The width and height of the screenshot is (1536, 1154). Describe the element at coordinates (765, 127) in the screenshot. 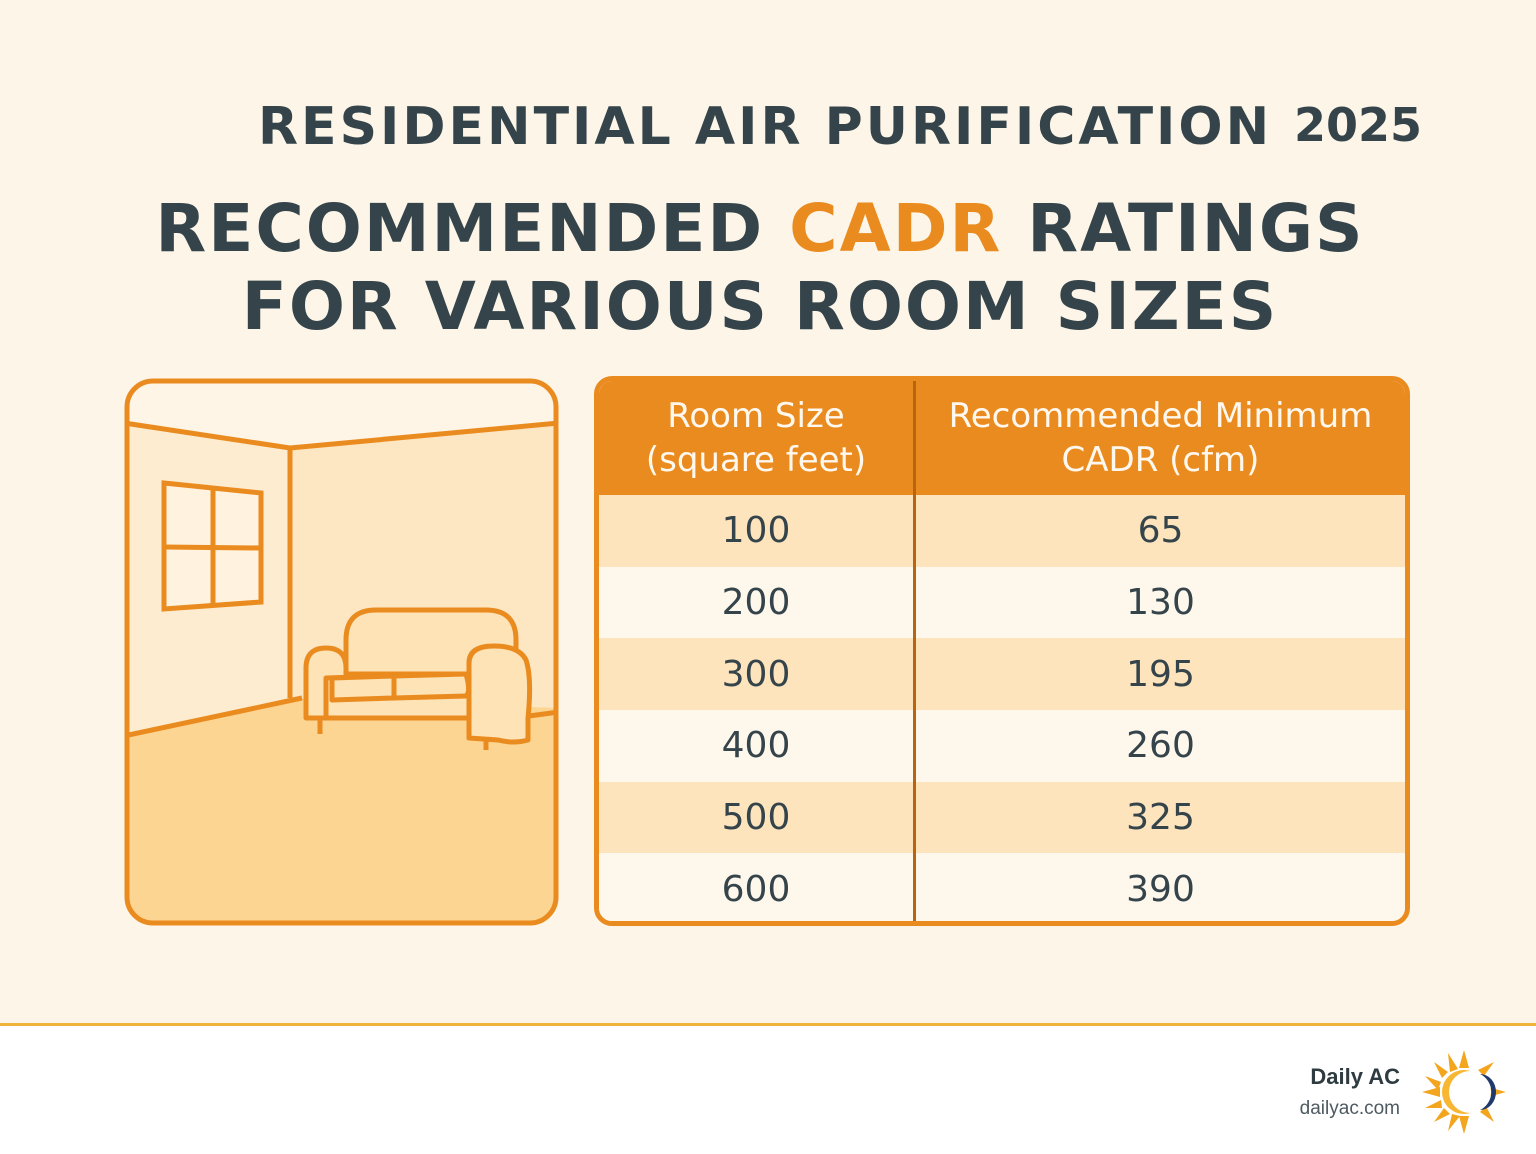

I see `supertitle: RESIDENTIAL AIR PURIFICATION` at that location.